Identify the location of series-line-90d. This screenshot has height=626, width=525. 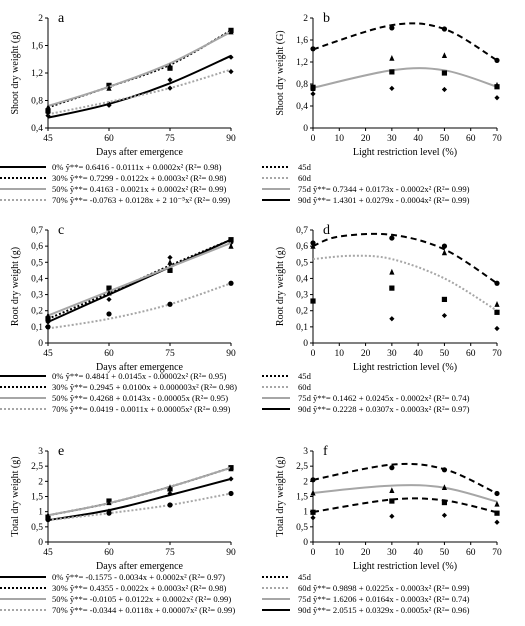
(405, 42).